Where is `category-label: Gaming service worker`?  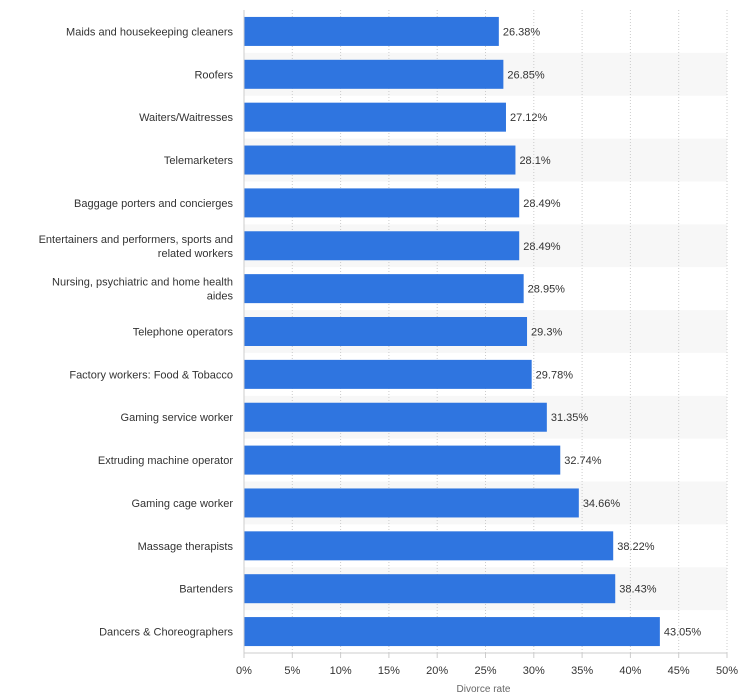
category-label: Gaming service worker is located at coordinates (177, 418).